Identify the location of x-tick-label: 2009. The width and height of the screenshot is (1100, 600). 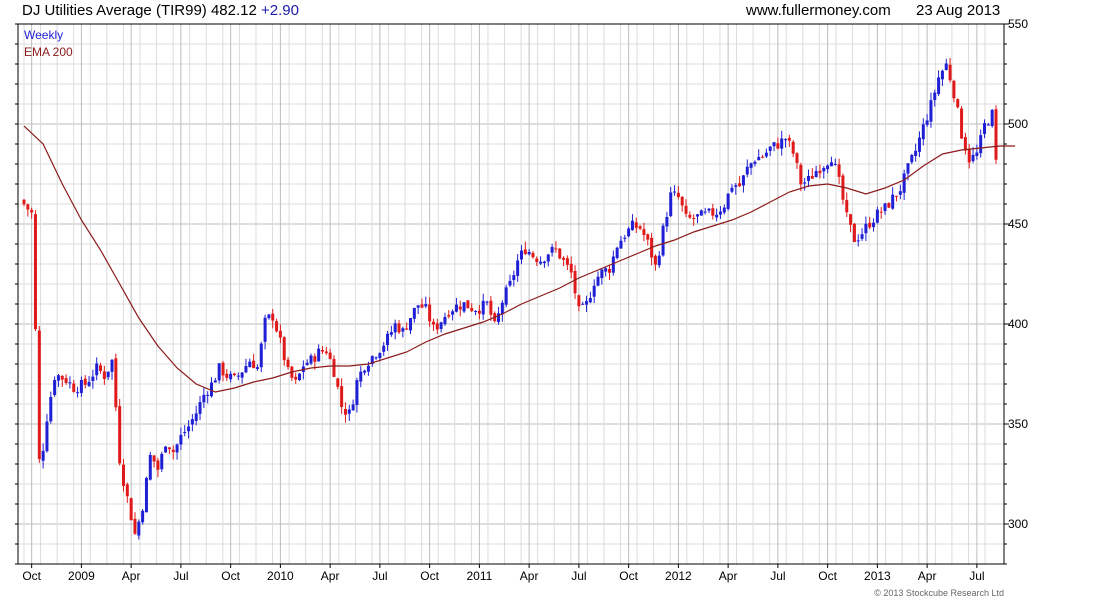
(81, 576).